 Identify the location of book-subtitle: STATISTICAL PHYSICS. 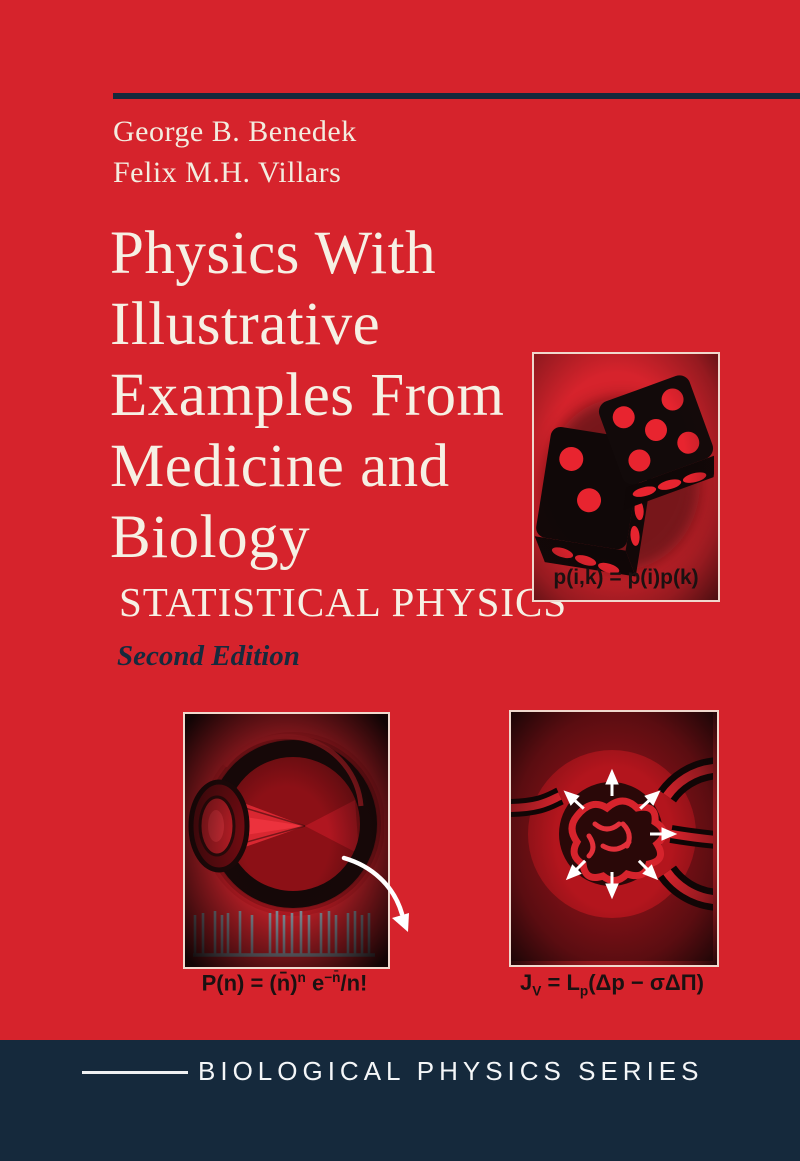
(343, 602).